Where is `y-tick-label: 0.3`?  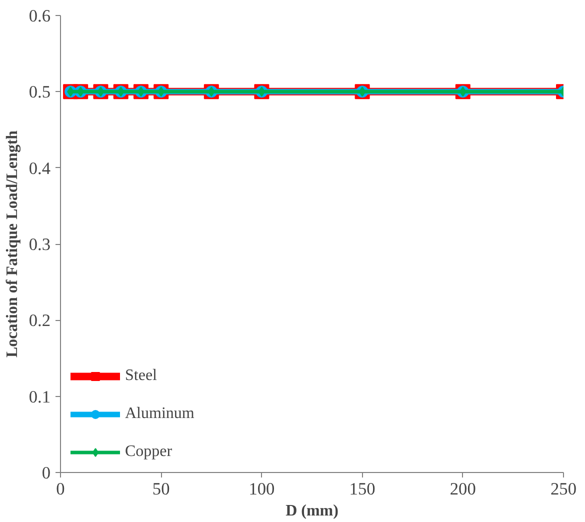 y-tick-label: 0.3 is located at coordinates (39, 244).